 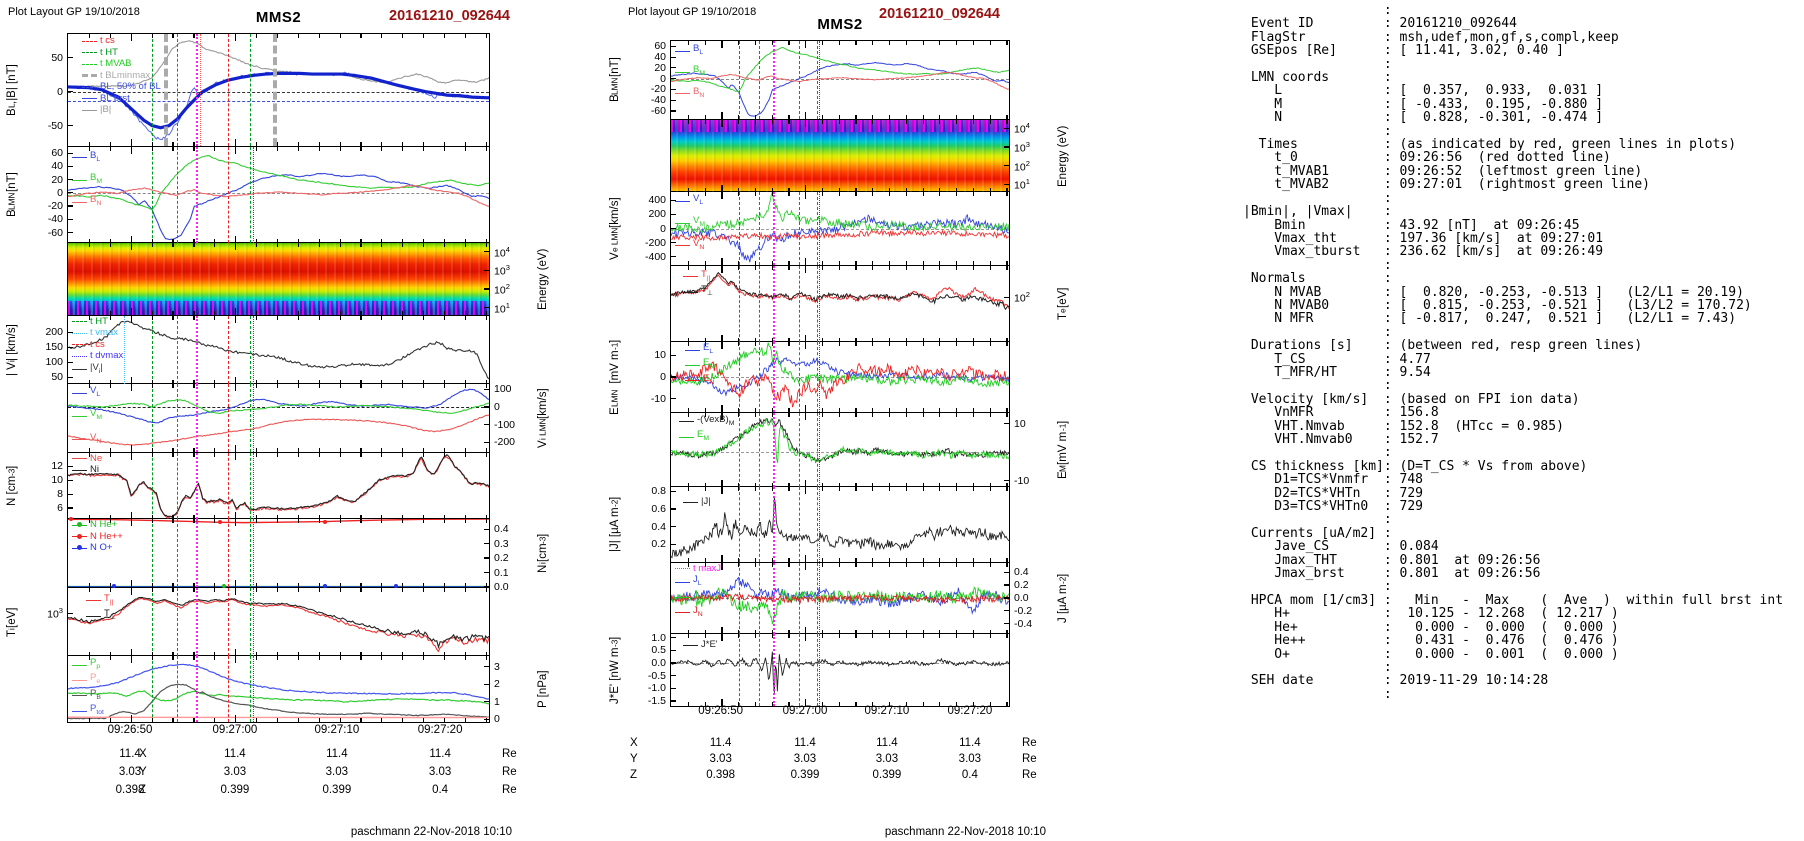 What do you see at coordinates (143, 754) in the screenshot?
I see `ephemeris-axis-label: X` at bounding box center [143, 754].